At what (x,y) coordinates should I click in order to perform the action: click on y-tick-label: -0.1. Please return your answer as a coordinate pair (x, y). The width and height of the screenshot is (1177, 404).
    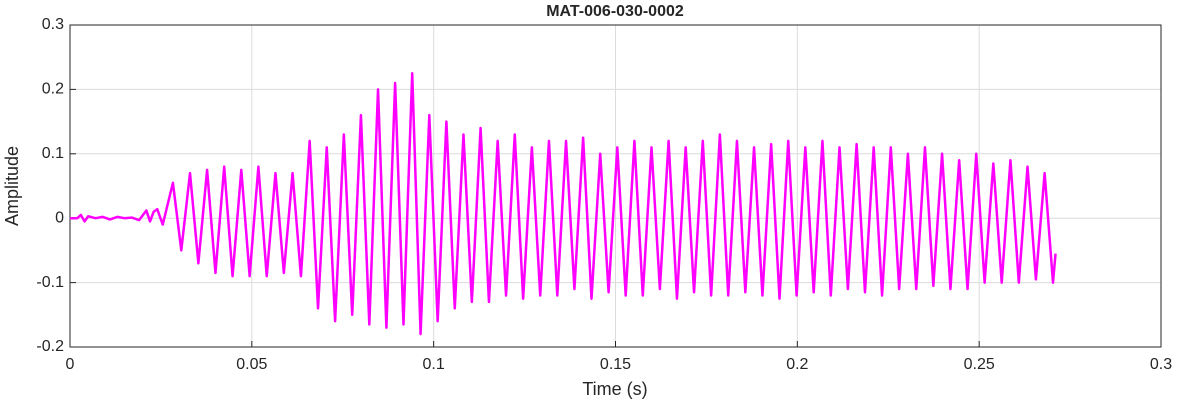
    Looking at the image, I should click on (50, 282).